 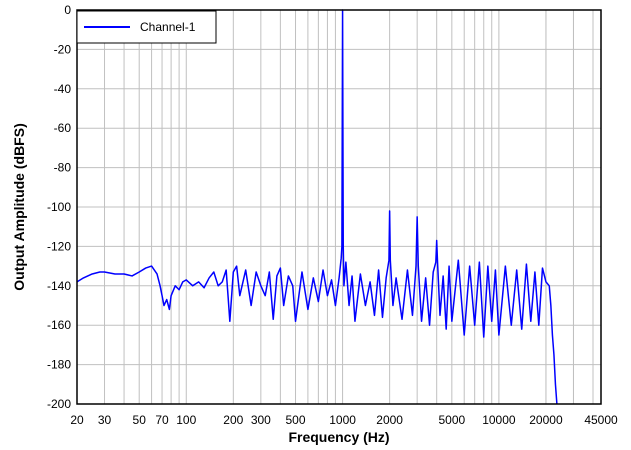 What do you see at coordinates (451, 420) in the screenshot?
I see `x-tick-label: 5000` at bounding box center [451, 420].